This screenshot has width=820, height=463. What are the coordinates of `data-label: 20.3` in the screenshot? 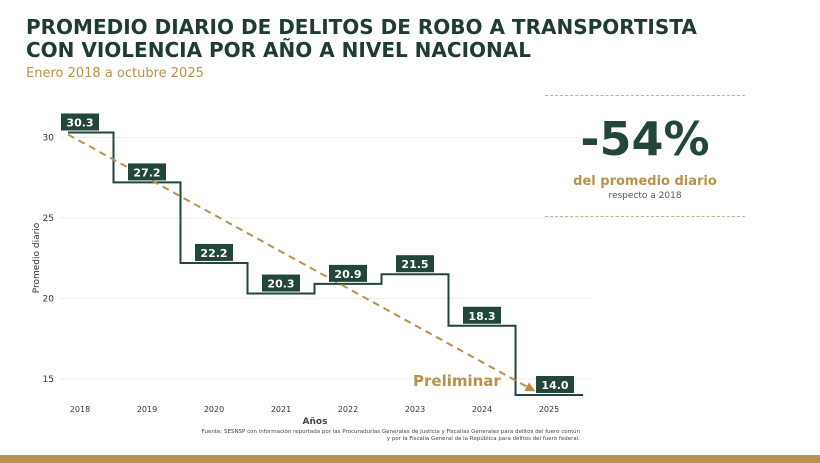 It's located at (281, 283).